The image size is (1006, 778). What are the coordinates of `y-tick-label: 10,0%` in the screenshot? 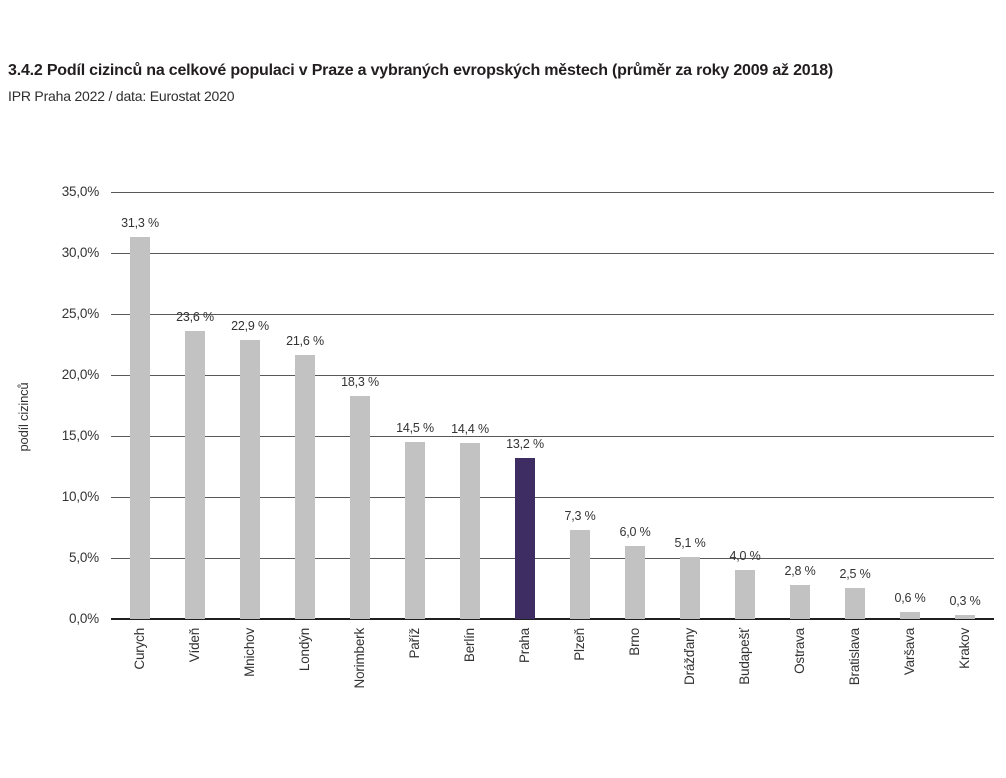 It's located at (80, 496).